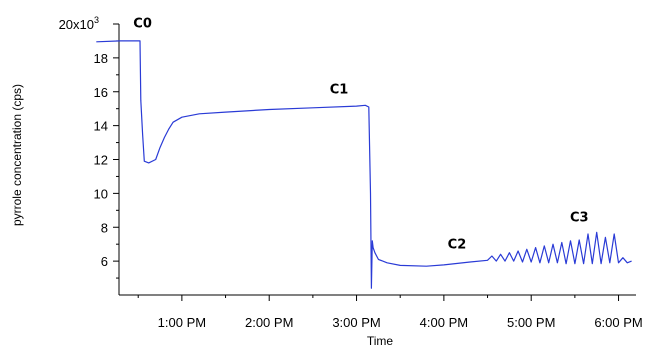 This screenshot has width=651, height=348. I want to click on x-tick-label-6: 6:00 PM, so click(618, 322).